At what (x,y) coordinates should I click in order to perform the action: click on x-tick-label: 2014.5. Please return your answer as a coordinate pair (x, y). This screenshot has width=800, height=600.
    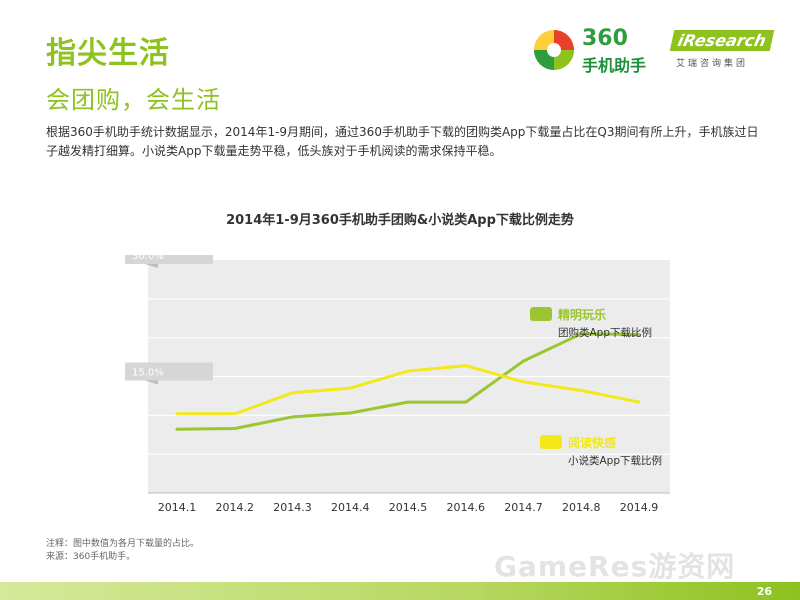
    Looking at the image, I should click on (408, 507).